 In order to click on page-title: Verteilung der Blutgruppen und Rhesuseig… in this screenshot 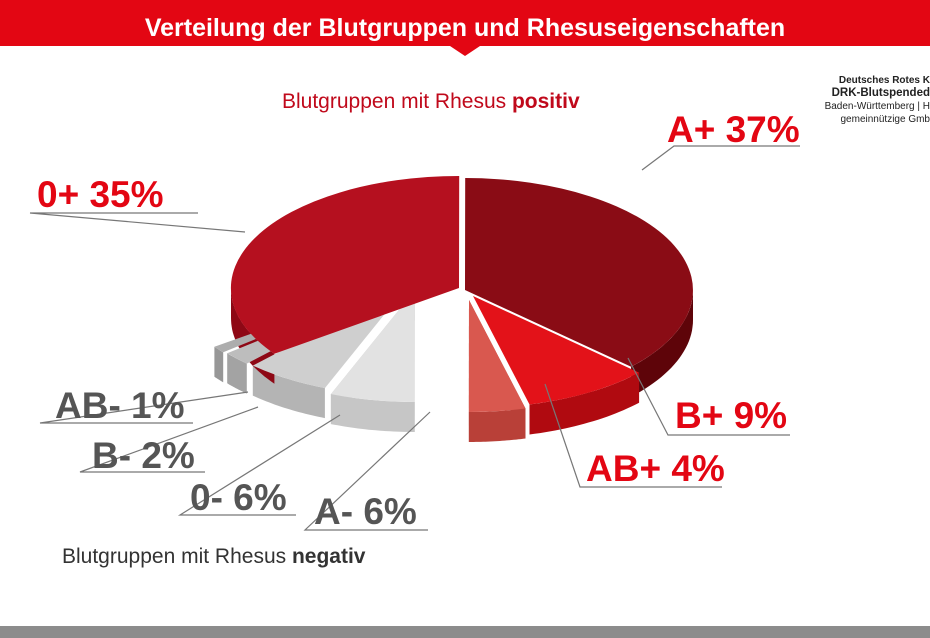, I will do `click(465, 28)`.